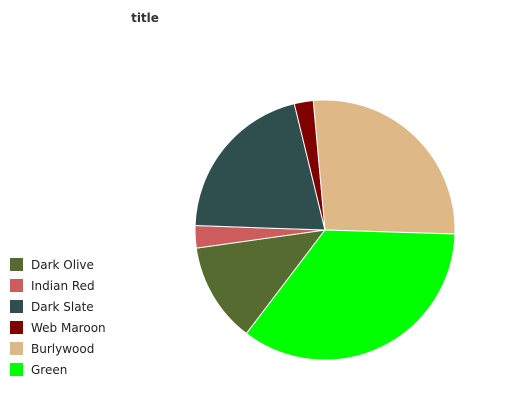 Image resolution: width=532 pixels, height=400 pixels. Describe the element at coordinates (16, 327) in the screenshot. I see `legend-swatch-web-maroon` at that location.